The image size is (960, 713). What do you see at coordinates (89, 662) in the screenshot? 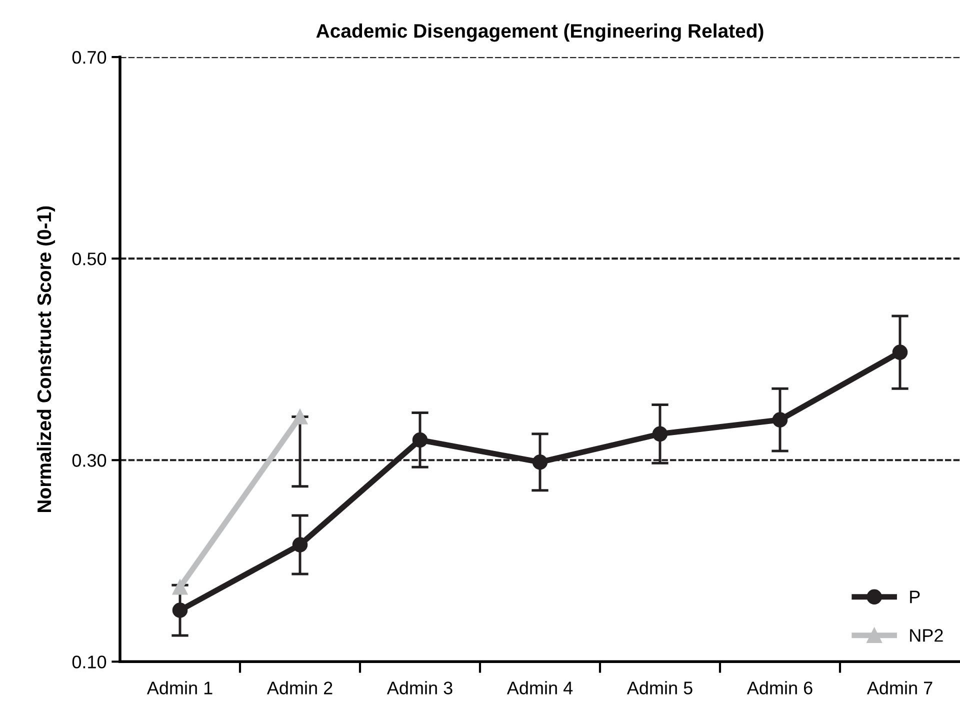
I see `y-tick-label: 0.10` at bounding box center [89, 662].